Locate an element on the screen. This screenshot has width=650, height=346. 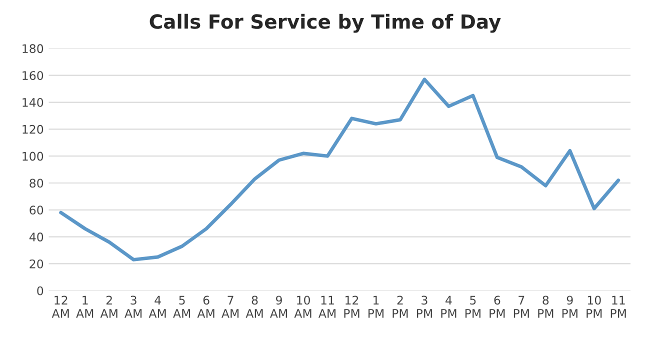
x-tick-label: 11 PM is located at coordinates (618, 307).